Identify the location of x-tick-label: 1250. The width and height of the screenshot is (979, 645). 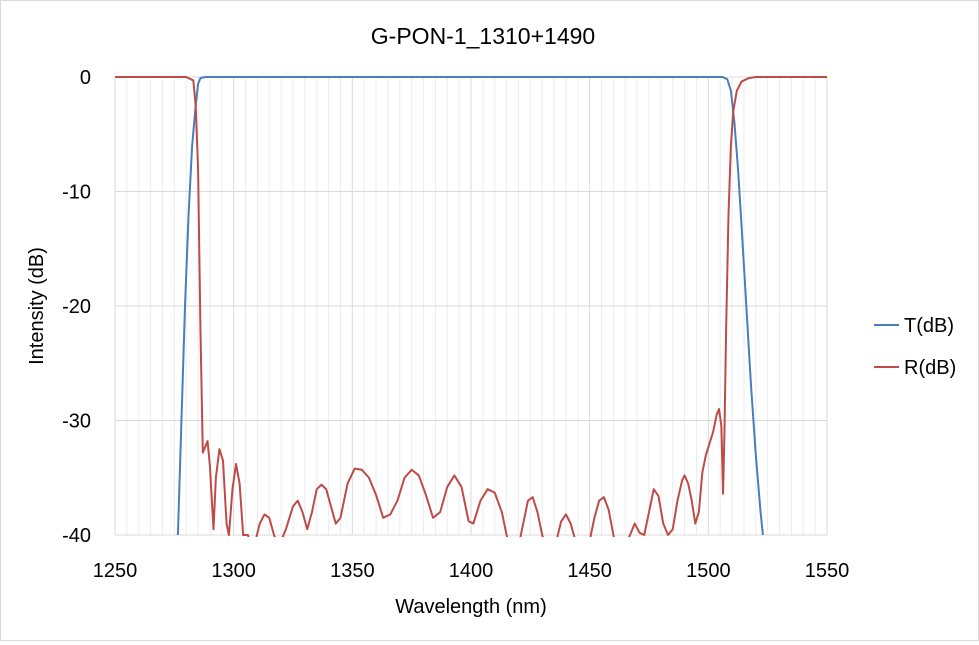
(115, 571).